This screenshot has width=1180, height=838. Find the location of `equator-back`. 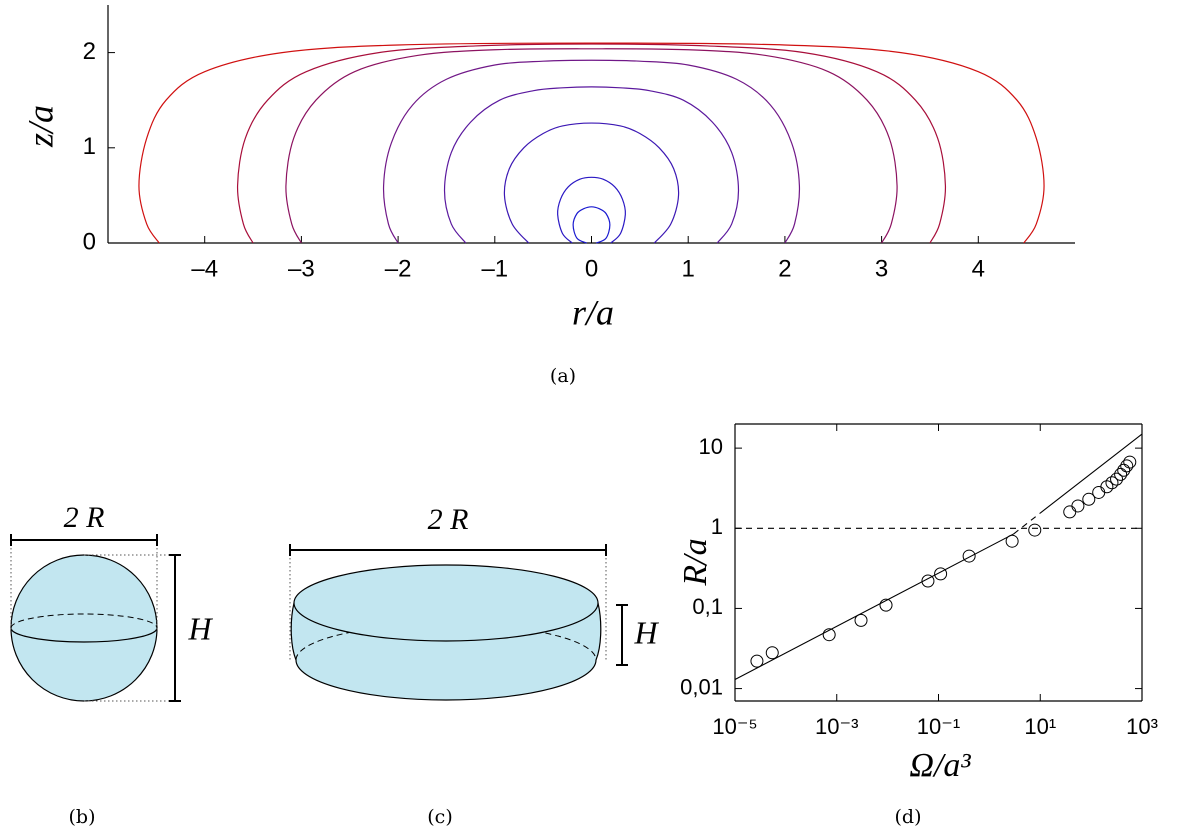

equator-back is located at coordinates (84, 621).